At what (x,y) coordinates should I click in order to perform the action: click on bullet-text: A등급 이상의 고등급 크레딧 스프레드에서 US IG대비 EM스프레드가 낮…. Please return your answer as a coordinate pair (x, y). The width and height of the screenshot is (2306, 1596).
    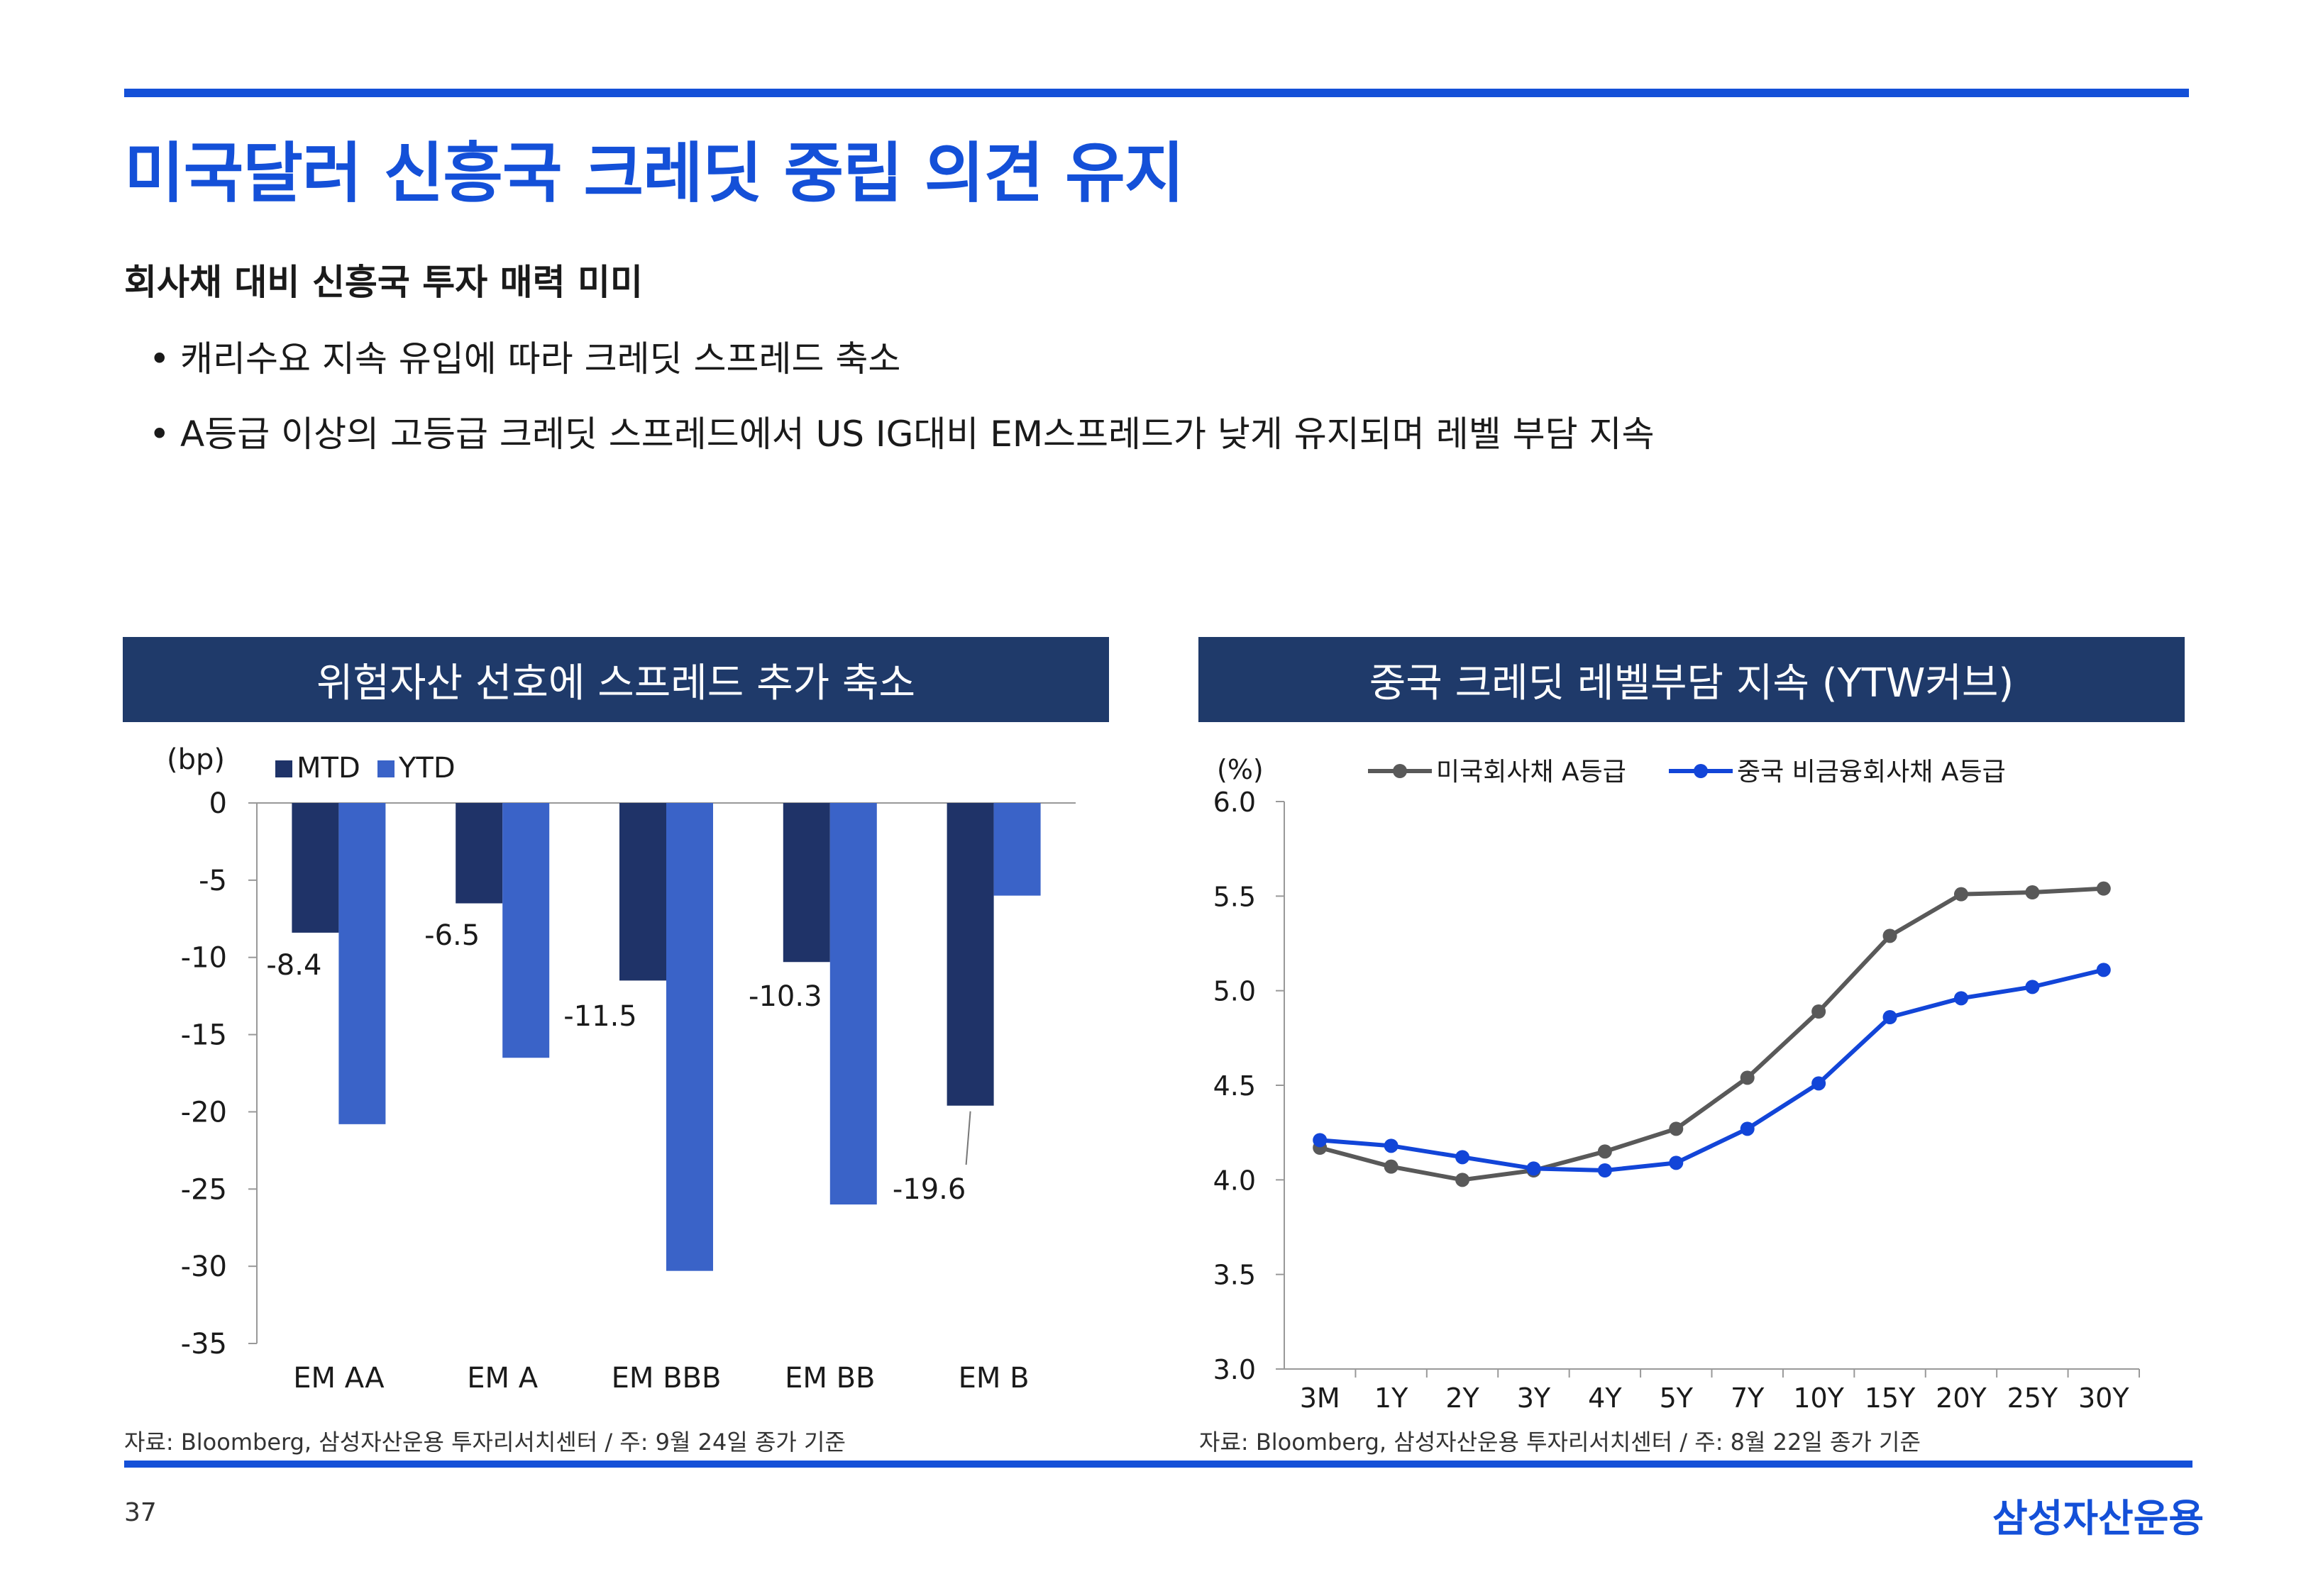
    Looking at the image, I should click on (917, 434).